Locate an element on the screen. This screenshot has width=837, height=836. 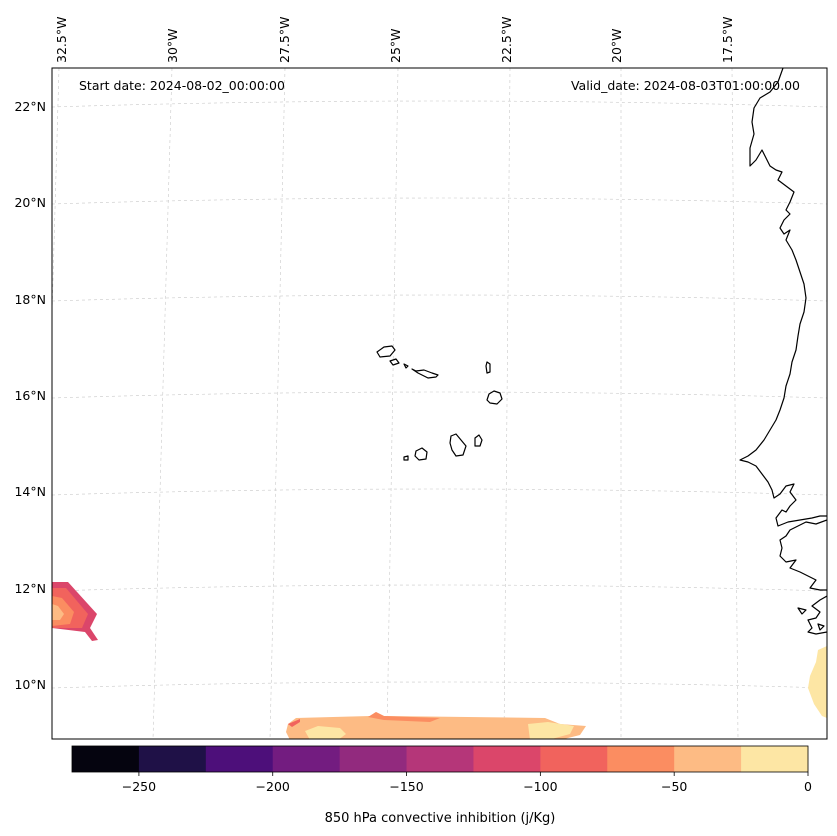
lon-tick-label: 22.5°W is located at coordinates (506, 40).